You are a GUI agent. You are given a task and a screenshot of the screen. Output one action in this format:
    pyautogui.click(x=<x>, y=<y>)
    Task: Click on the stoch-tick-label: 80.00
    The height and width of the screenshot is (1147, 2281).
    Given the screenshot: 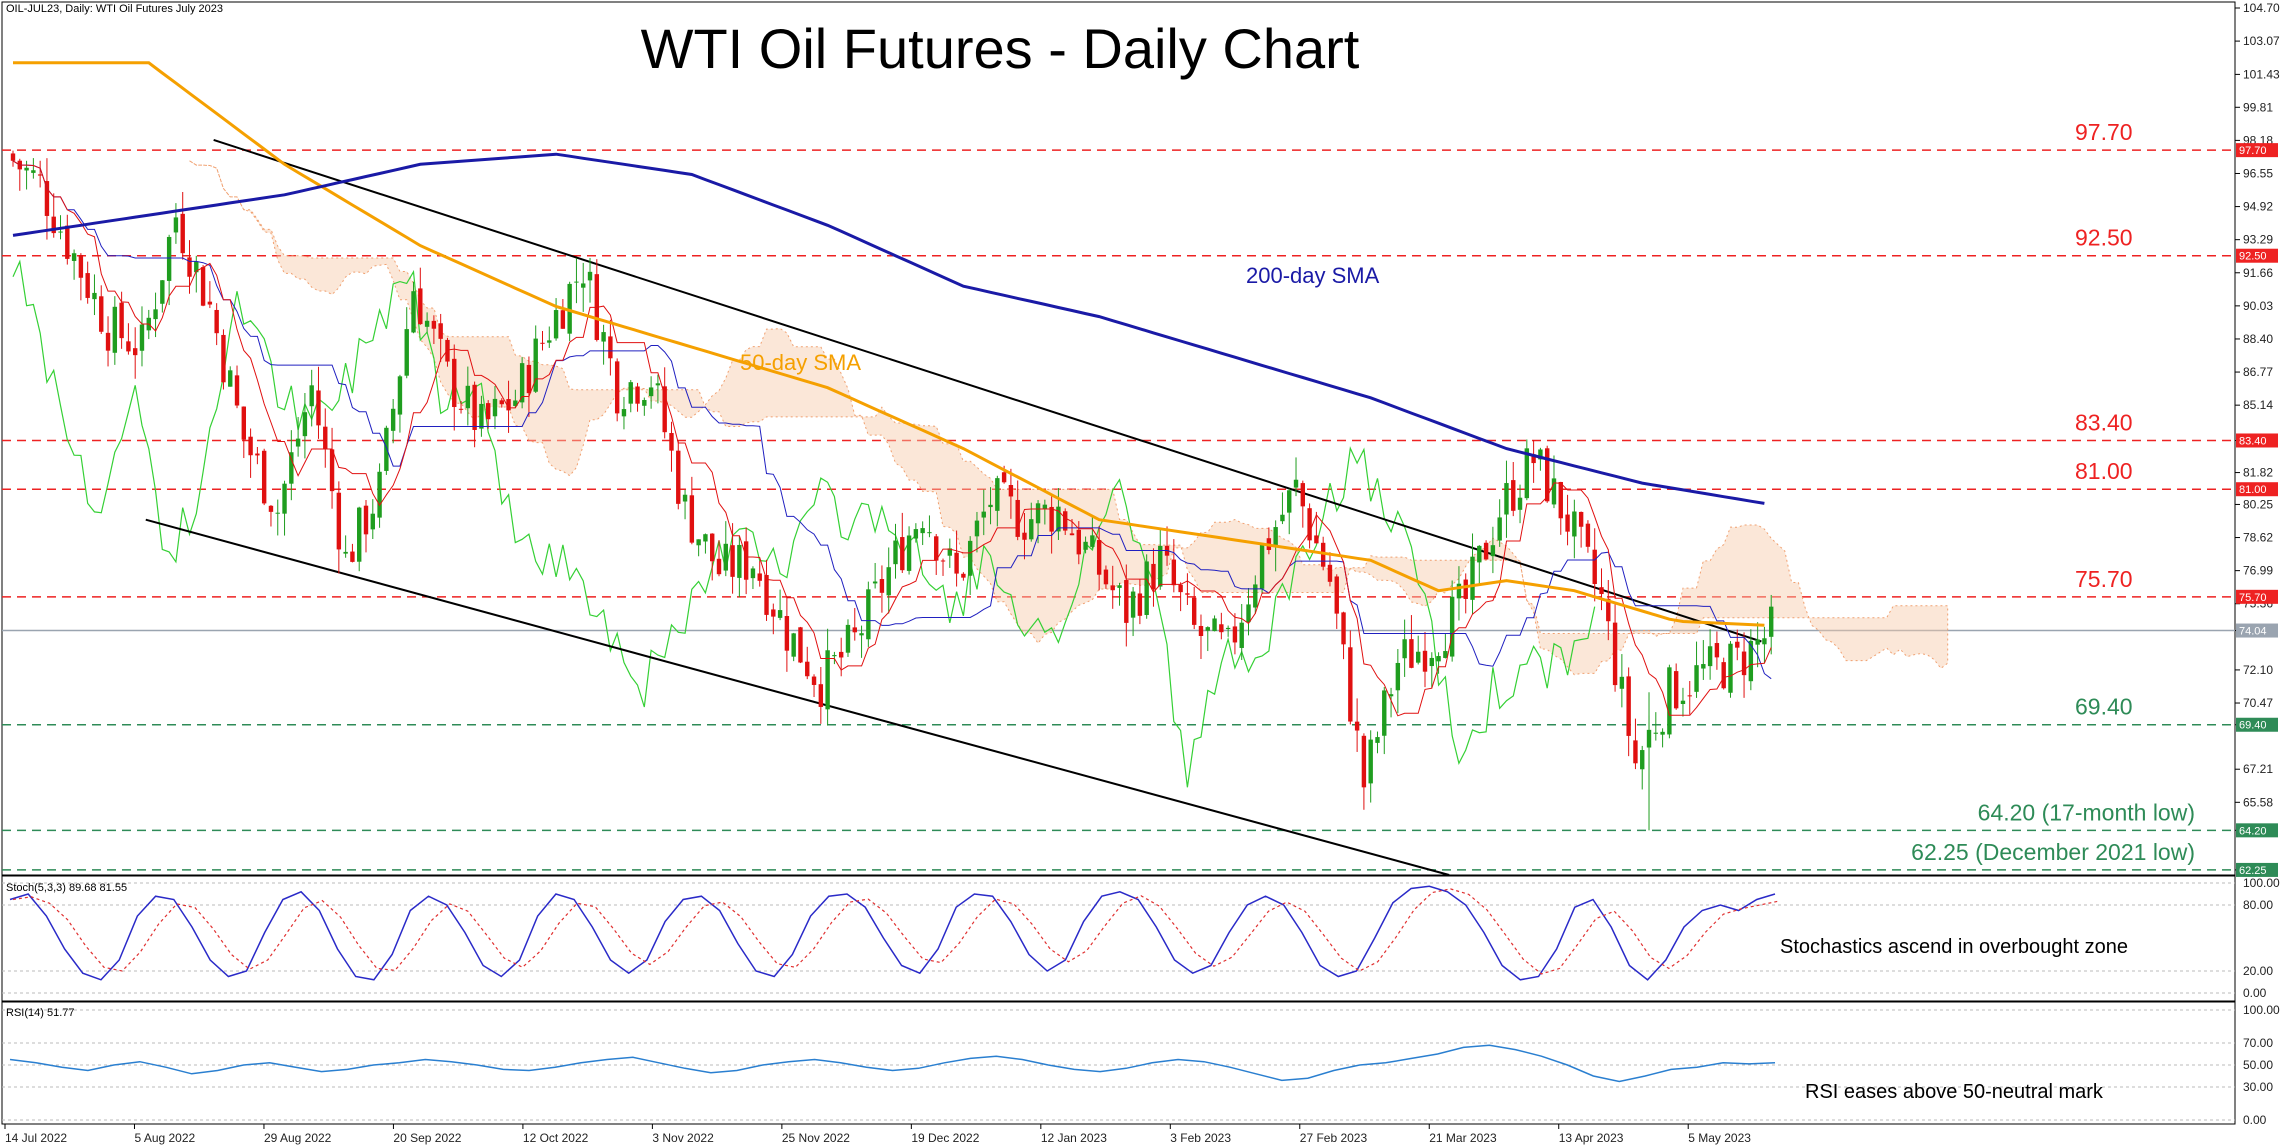 What is the action you would take?
    pyautogui.click(x=2258, y=905)
    